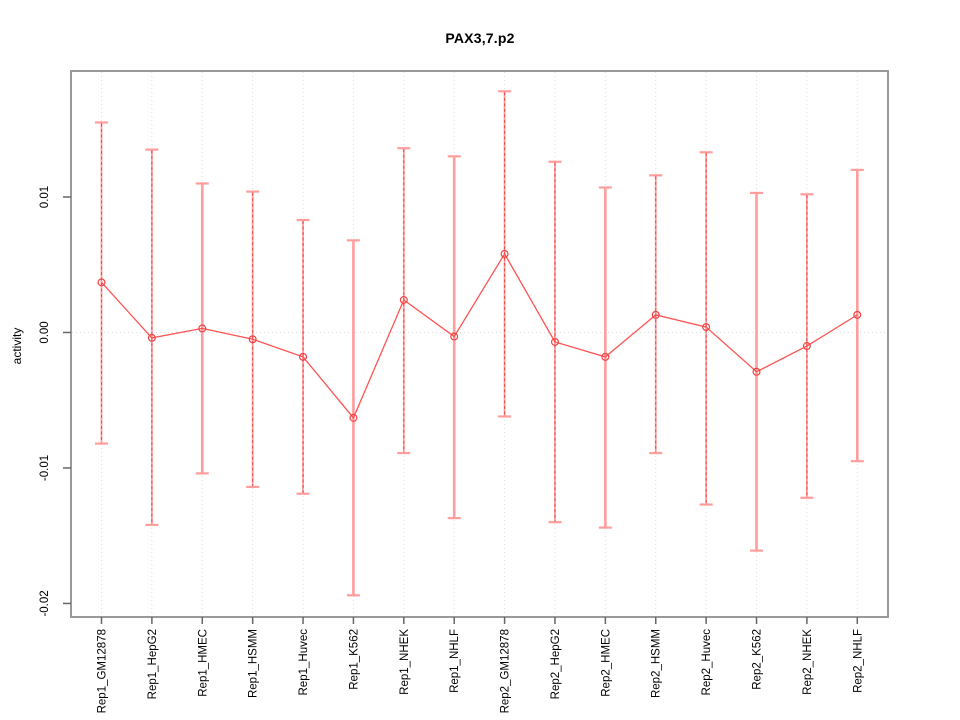 This screenshot has height=720, width=960. I want to click on x-tick-label: Rep1_NHEK, so click(405, 662).